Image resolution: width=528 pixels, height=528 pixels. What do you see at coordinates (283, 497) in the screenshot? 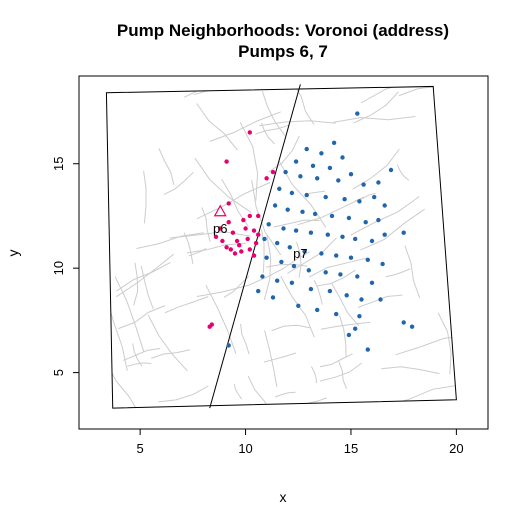
I see `x-axis-label: x` at bounding box center [283, 497].